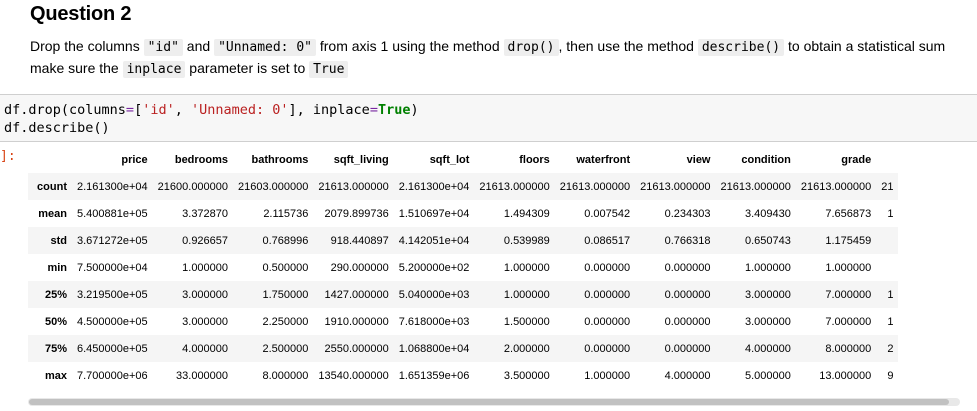 This screenshot has width=977, height=411. Describe the element at coordinates (526, 240) in the screenshot. I see `table-cell: 0.539989` at that location.